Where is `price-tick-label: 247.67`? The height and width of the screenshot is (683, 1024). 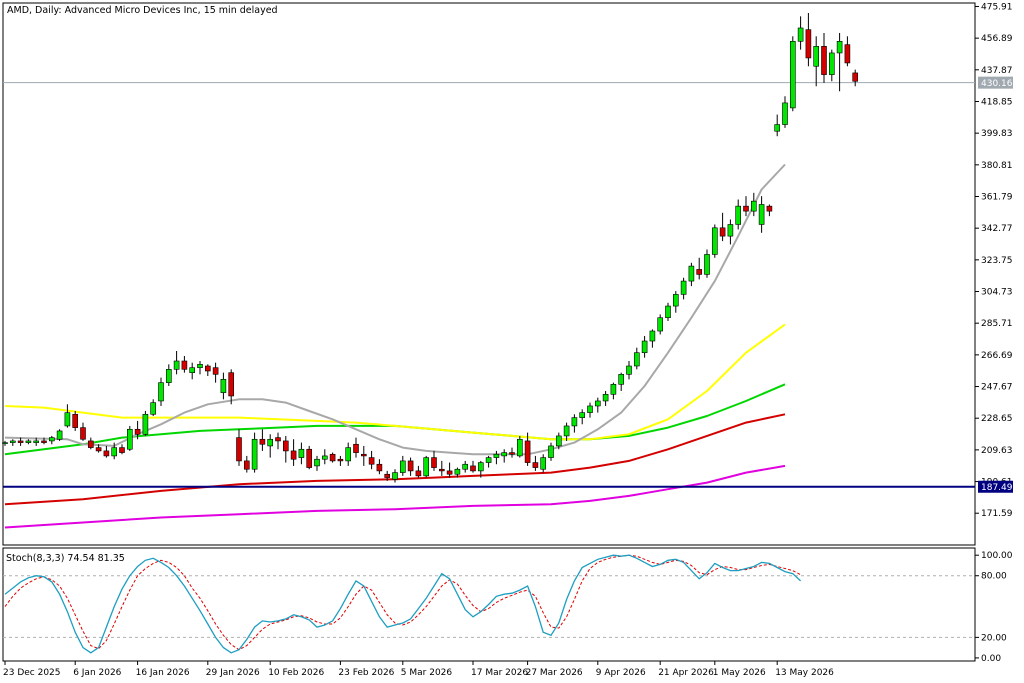 price-tick-label: 247.67 is located at coordinates (997, 388).